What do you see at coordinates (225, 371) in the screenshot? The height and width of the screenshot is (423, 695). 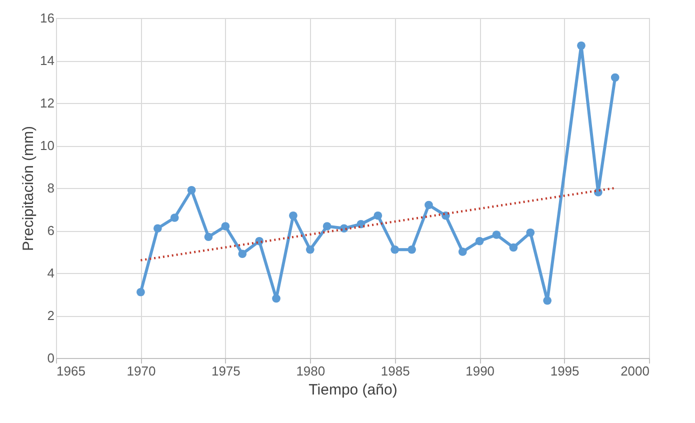 I see `x-tick-label: 1975` at bounding box center [225, 371].